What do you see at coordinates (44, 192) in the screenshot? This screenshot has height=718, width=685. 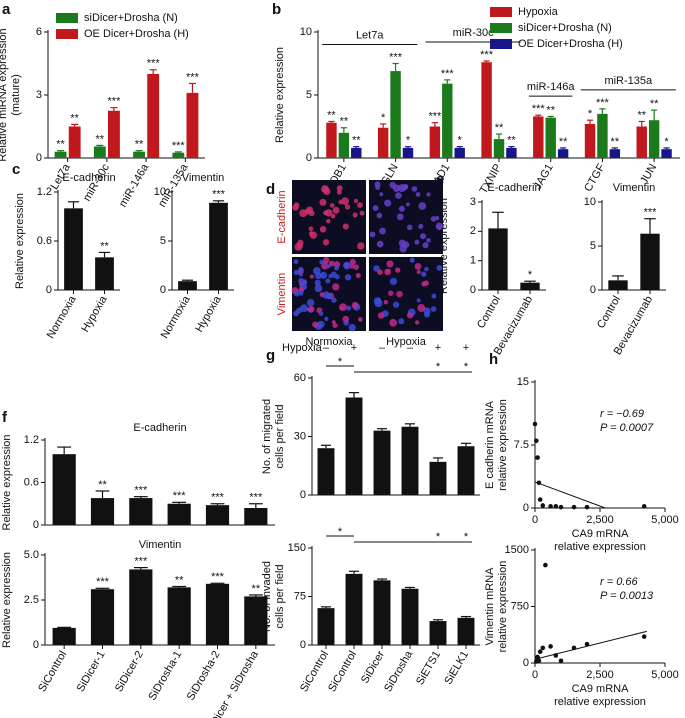 I see `y-tick-label: 1.2` at bounding box center [44, 192].